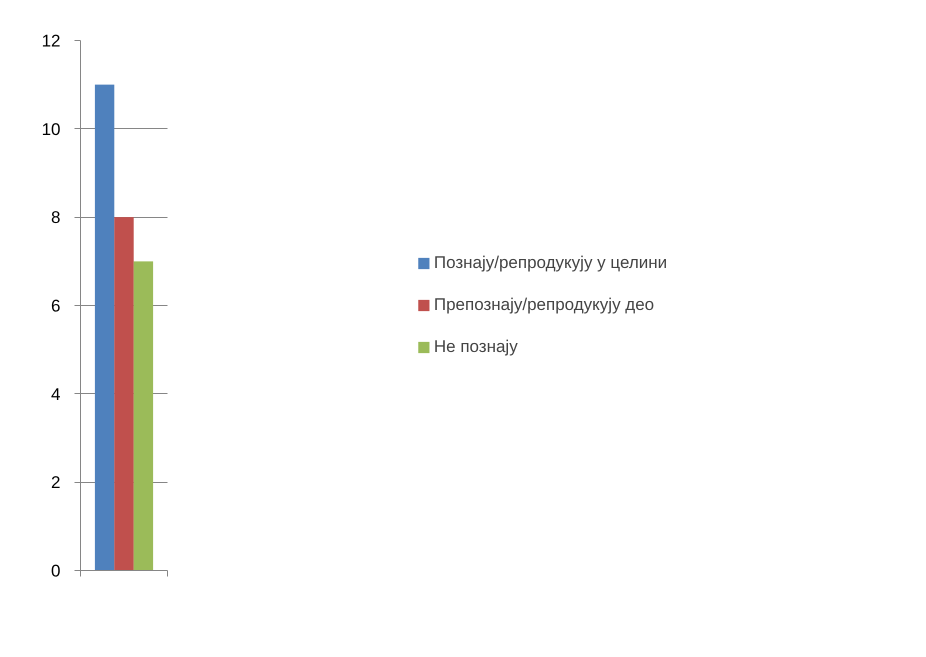 This screenshot has width=926, height=657. What do you see at coordinates (544, 305) in the screenshot?
I see `legend-label: Препознају/репродукују део` at bounding box center [544, 305].